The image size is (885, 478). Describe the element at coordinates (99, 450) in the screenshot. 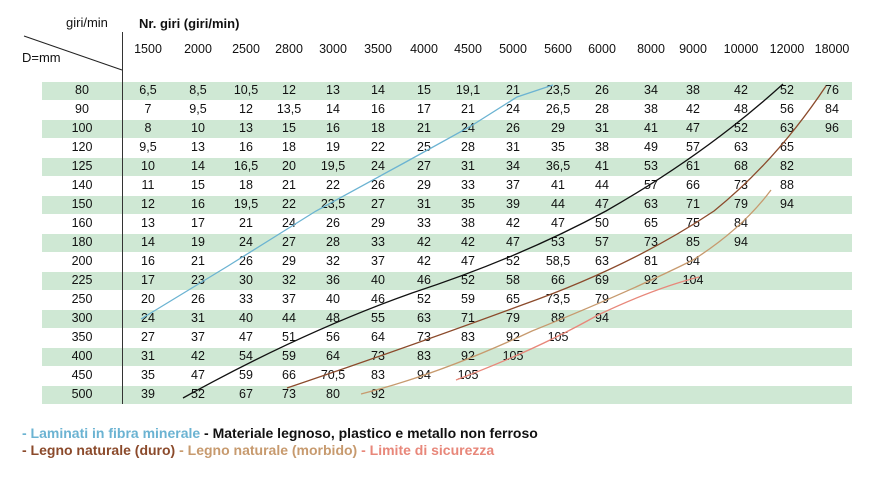

I see `legend-duro: - Legno naturale (duro)` at that location.